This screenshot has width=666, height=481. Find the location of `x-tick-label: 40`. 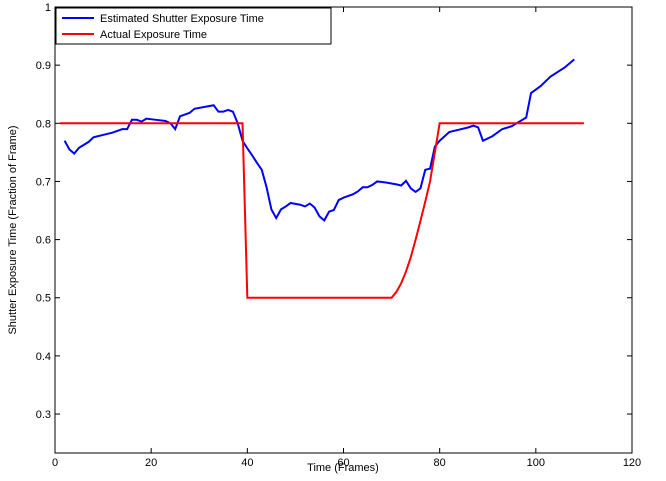

x-tick-label: 40 is located at coordinates (247, 463).